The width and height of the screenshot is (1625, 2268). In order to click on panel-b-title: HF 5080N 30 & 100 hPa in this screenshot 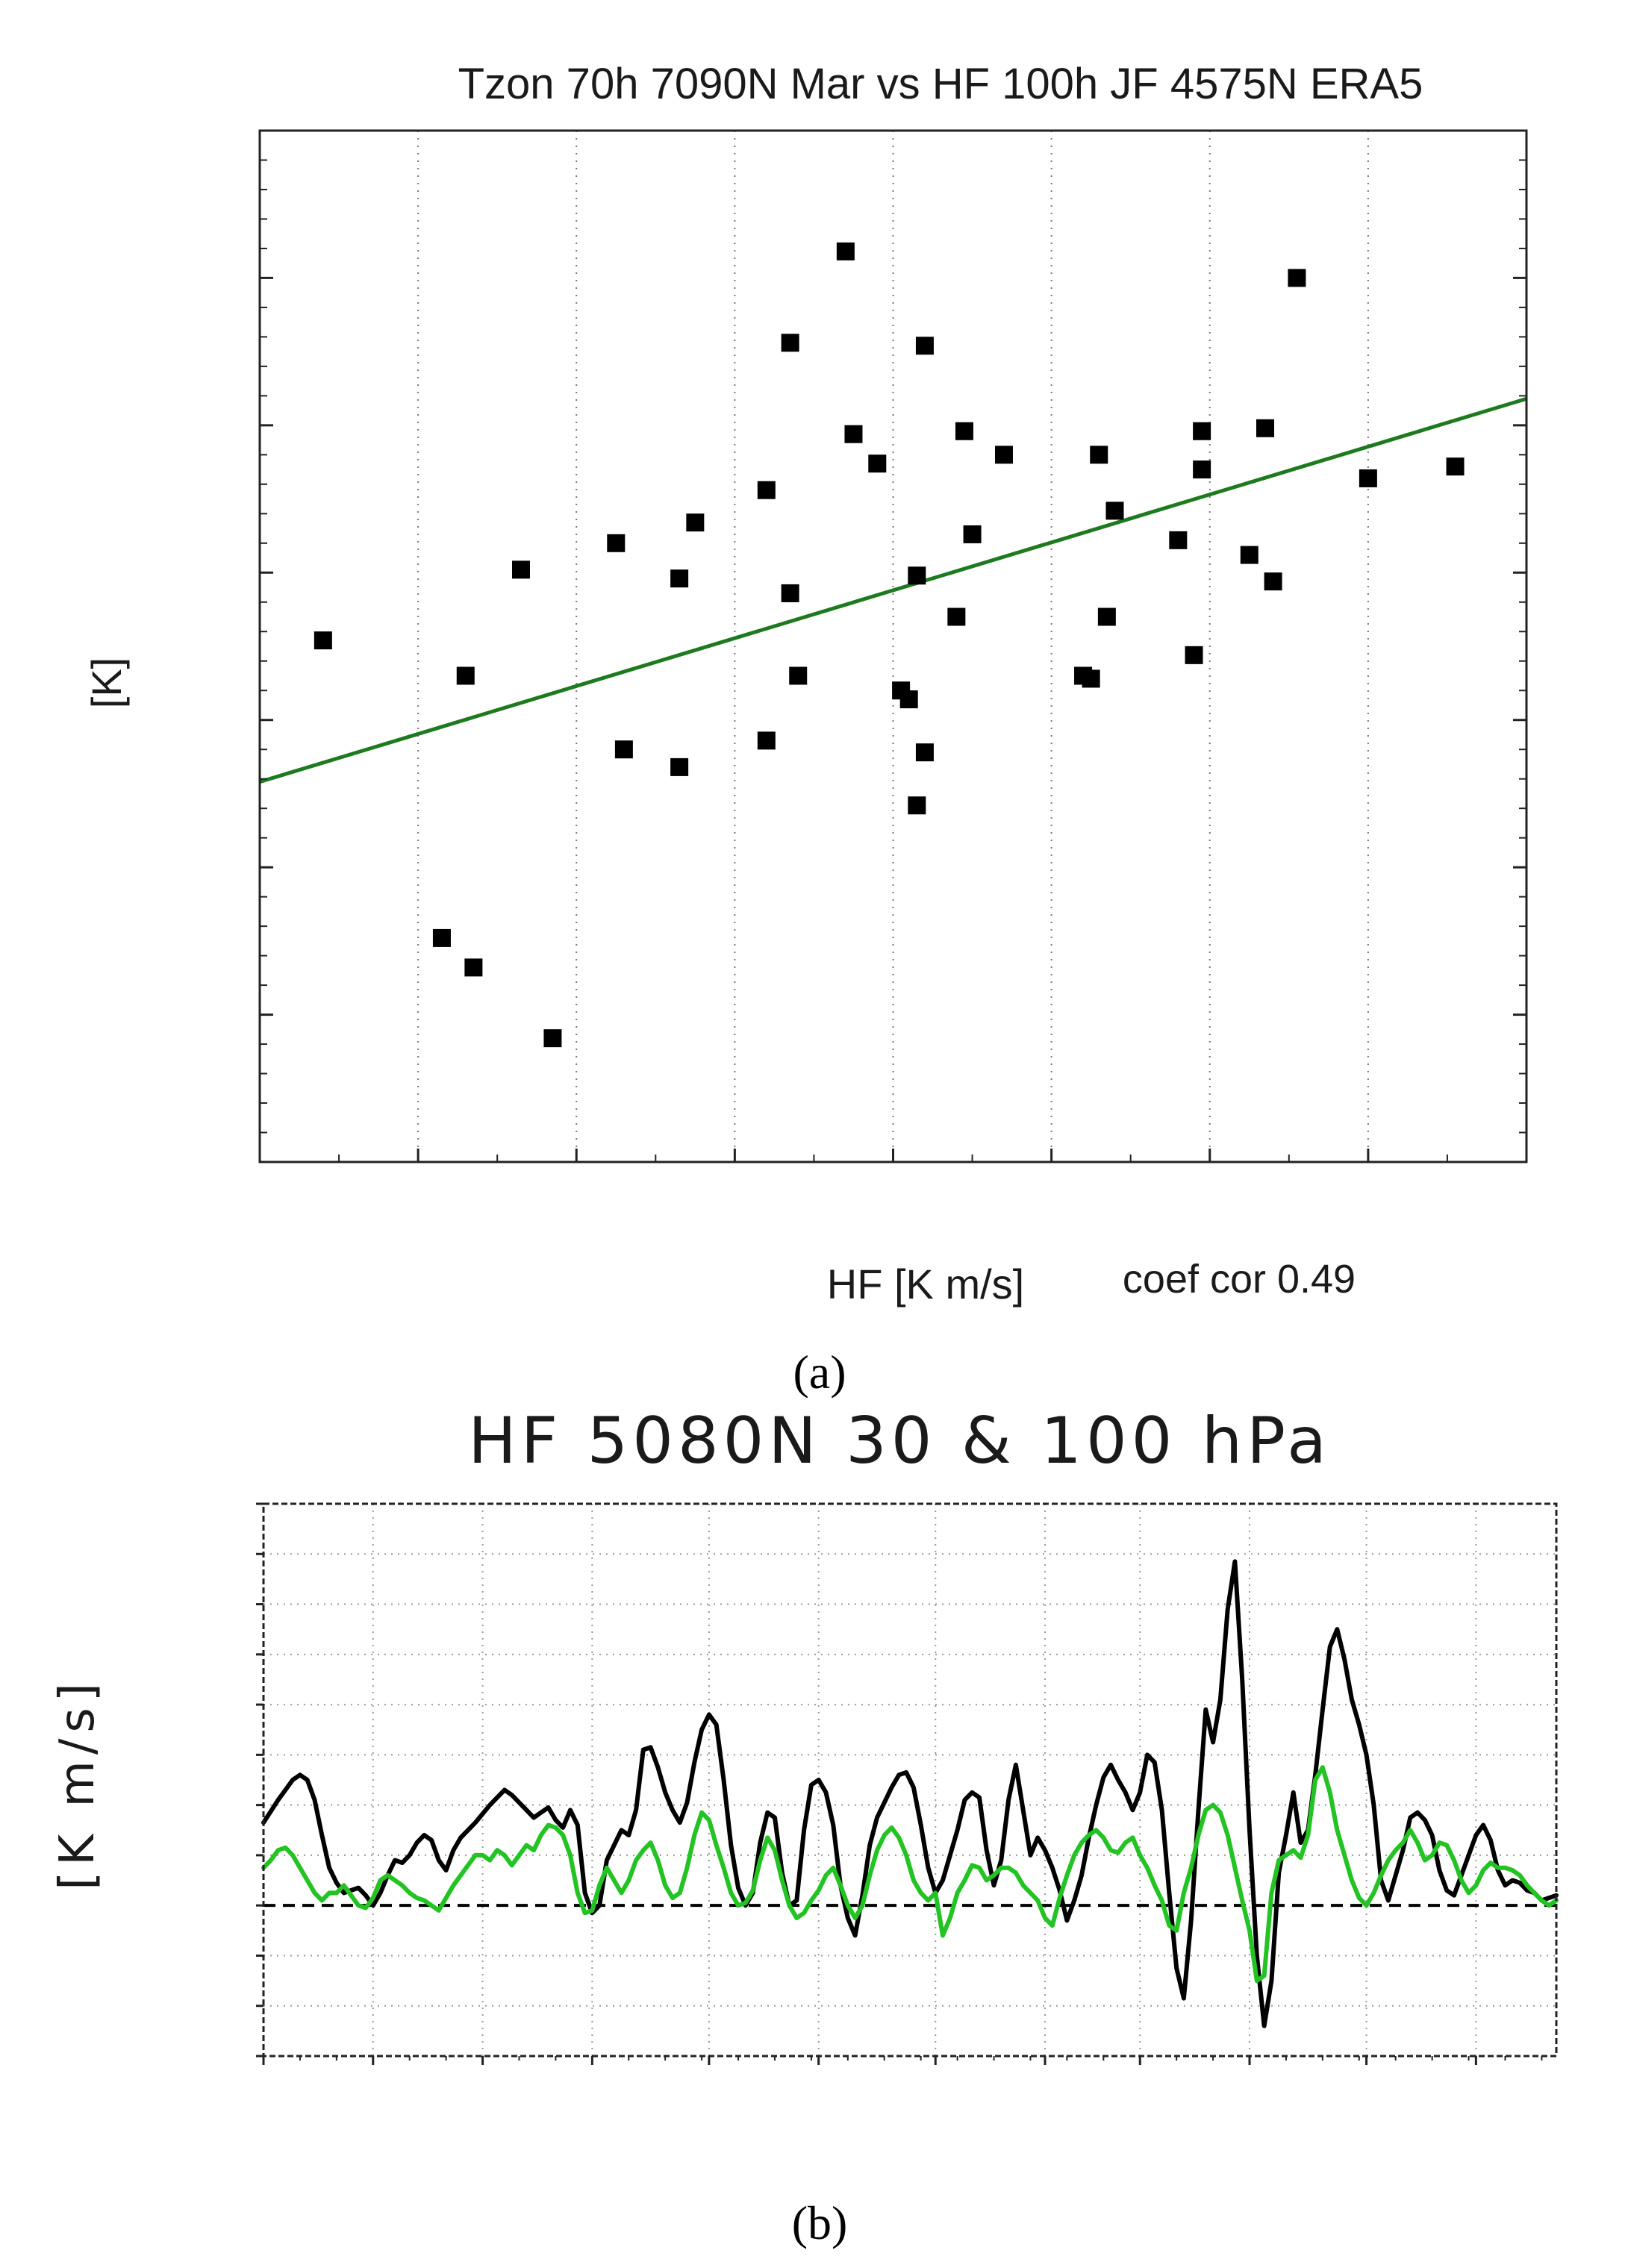, I will do `click(900, 1441)`.